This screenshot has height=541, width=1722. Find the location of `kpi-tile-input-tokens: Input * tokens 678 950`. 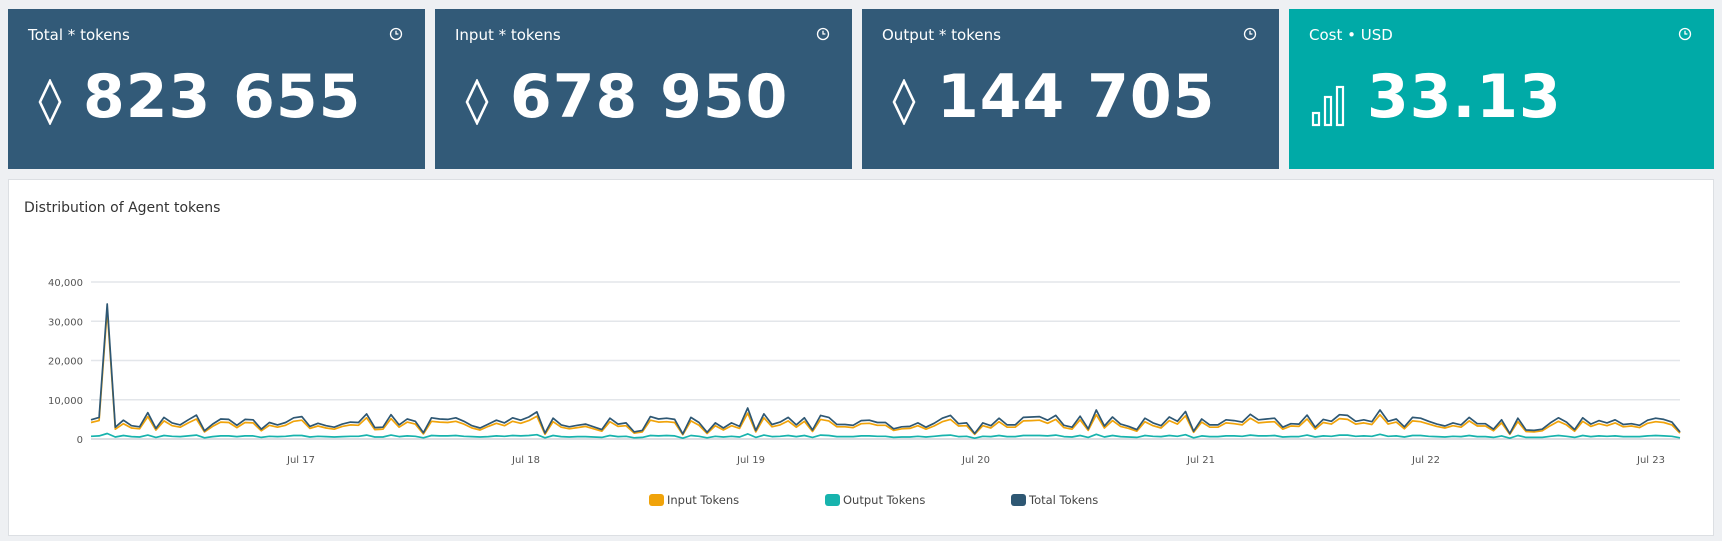

kpi-tile-input-tokens: Input * tokens 678 950 is located at coordinates (643, 89).